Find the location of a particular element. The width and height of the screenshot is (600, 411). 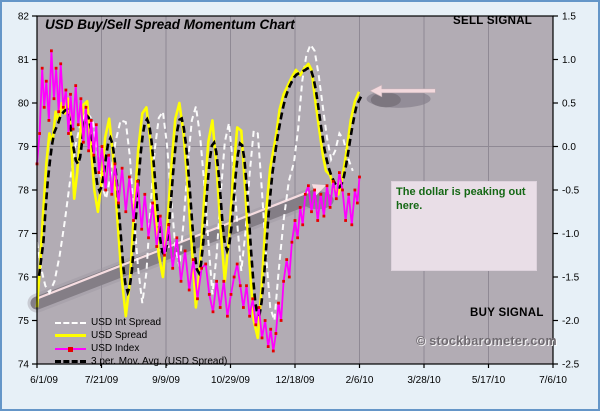

legend-item-label: 3 per. Mov. Avg. (USD Spread) is located at coordinates (159, 361).